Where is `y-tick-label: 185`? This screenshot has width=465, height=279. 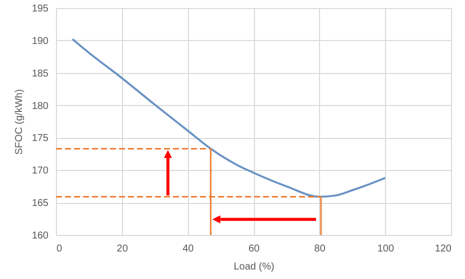 y-tick-label: 185 is located at coordinates (40, 74).